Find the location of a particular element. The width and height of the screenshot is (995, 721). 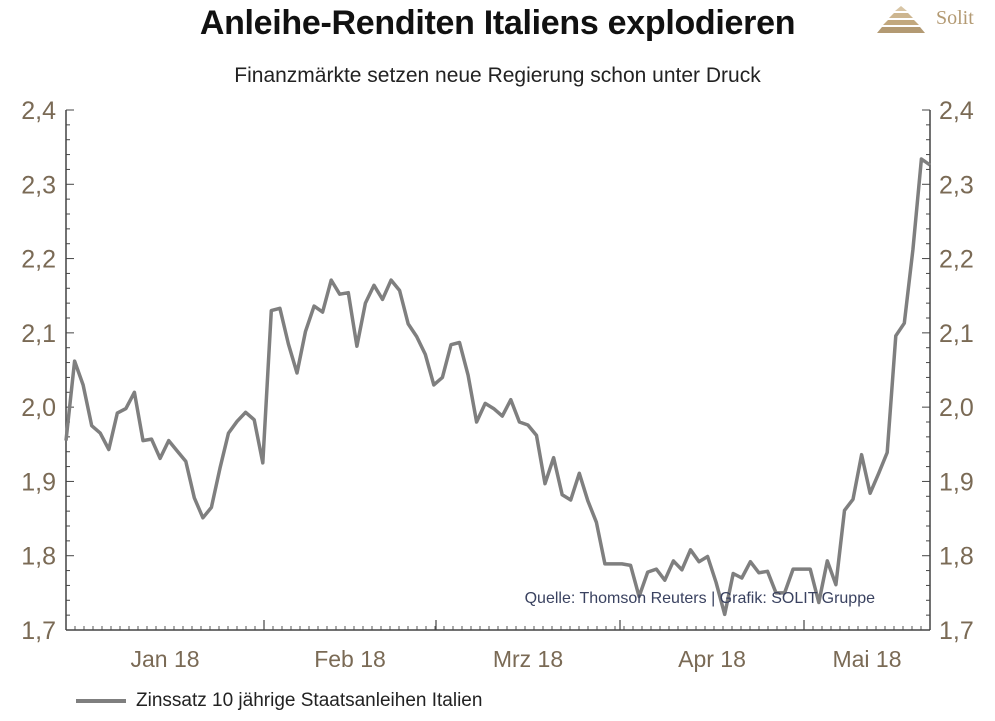

pyramid-icon is located at coordinates (901, 19).